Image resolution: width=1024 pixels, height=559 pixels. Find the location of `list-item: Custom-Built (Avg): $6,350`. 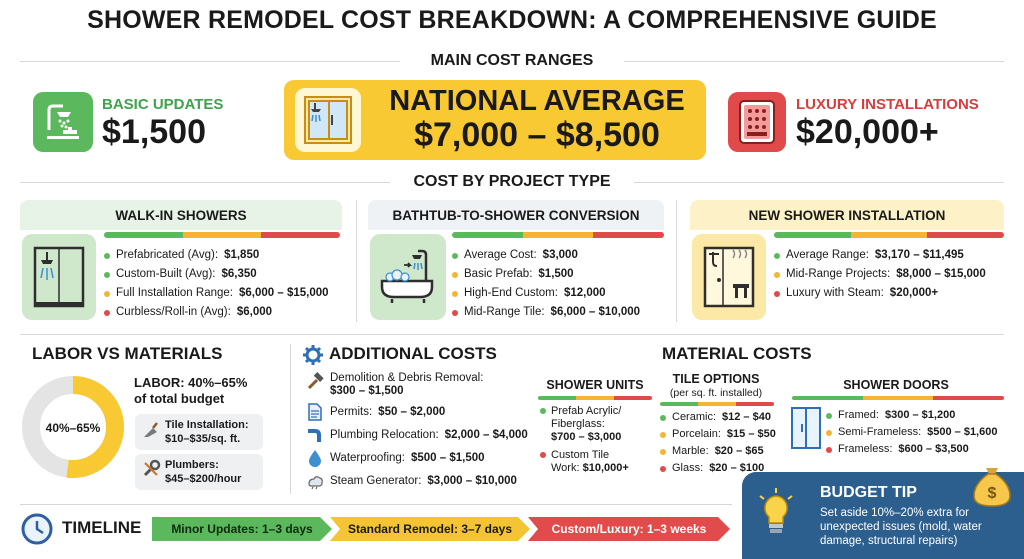

list-item: Custom-Built (Avg): $6,350 is located at coordinates (216, 274).